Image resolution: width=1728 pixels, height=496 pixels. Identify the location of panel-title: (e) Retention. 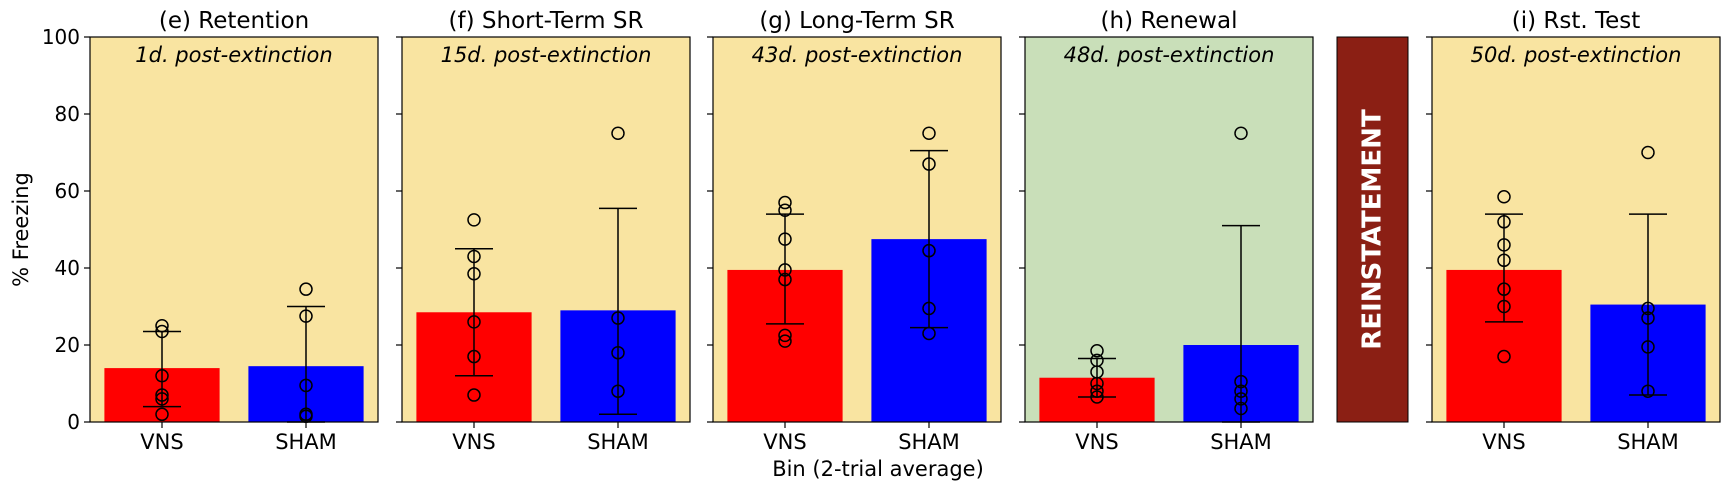
(234, 21).